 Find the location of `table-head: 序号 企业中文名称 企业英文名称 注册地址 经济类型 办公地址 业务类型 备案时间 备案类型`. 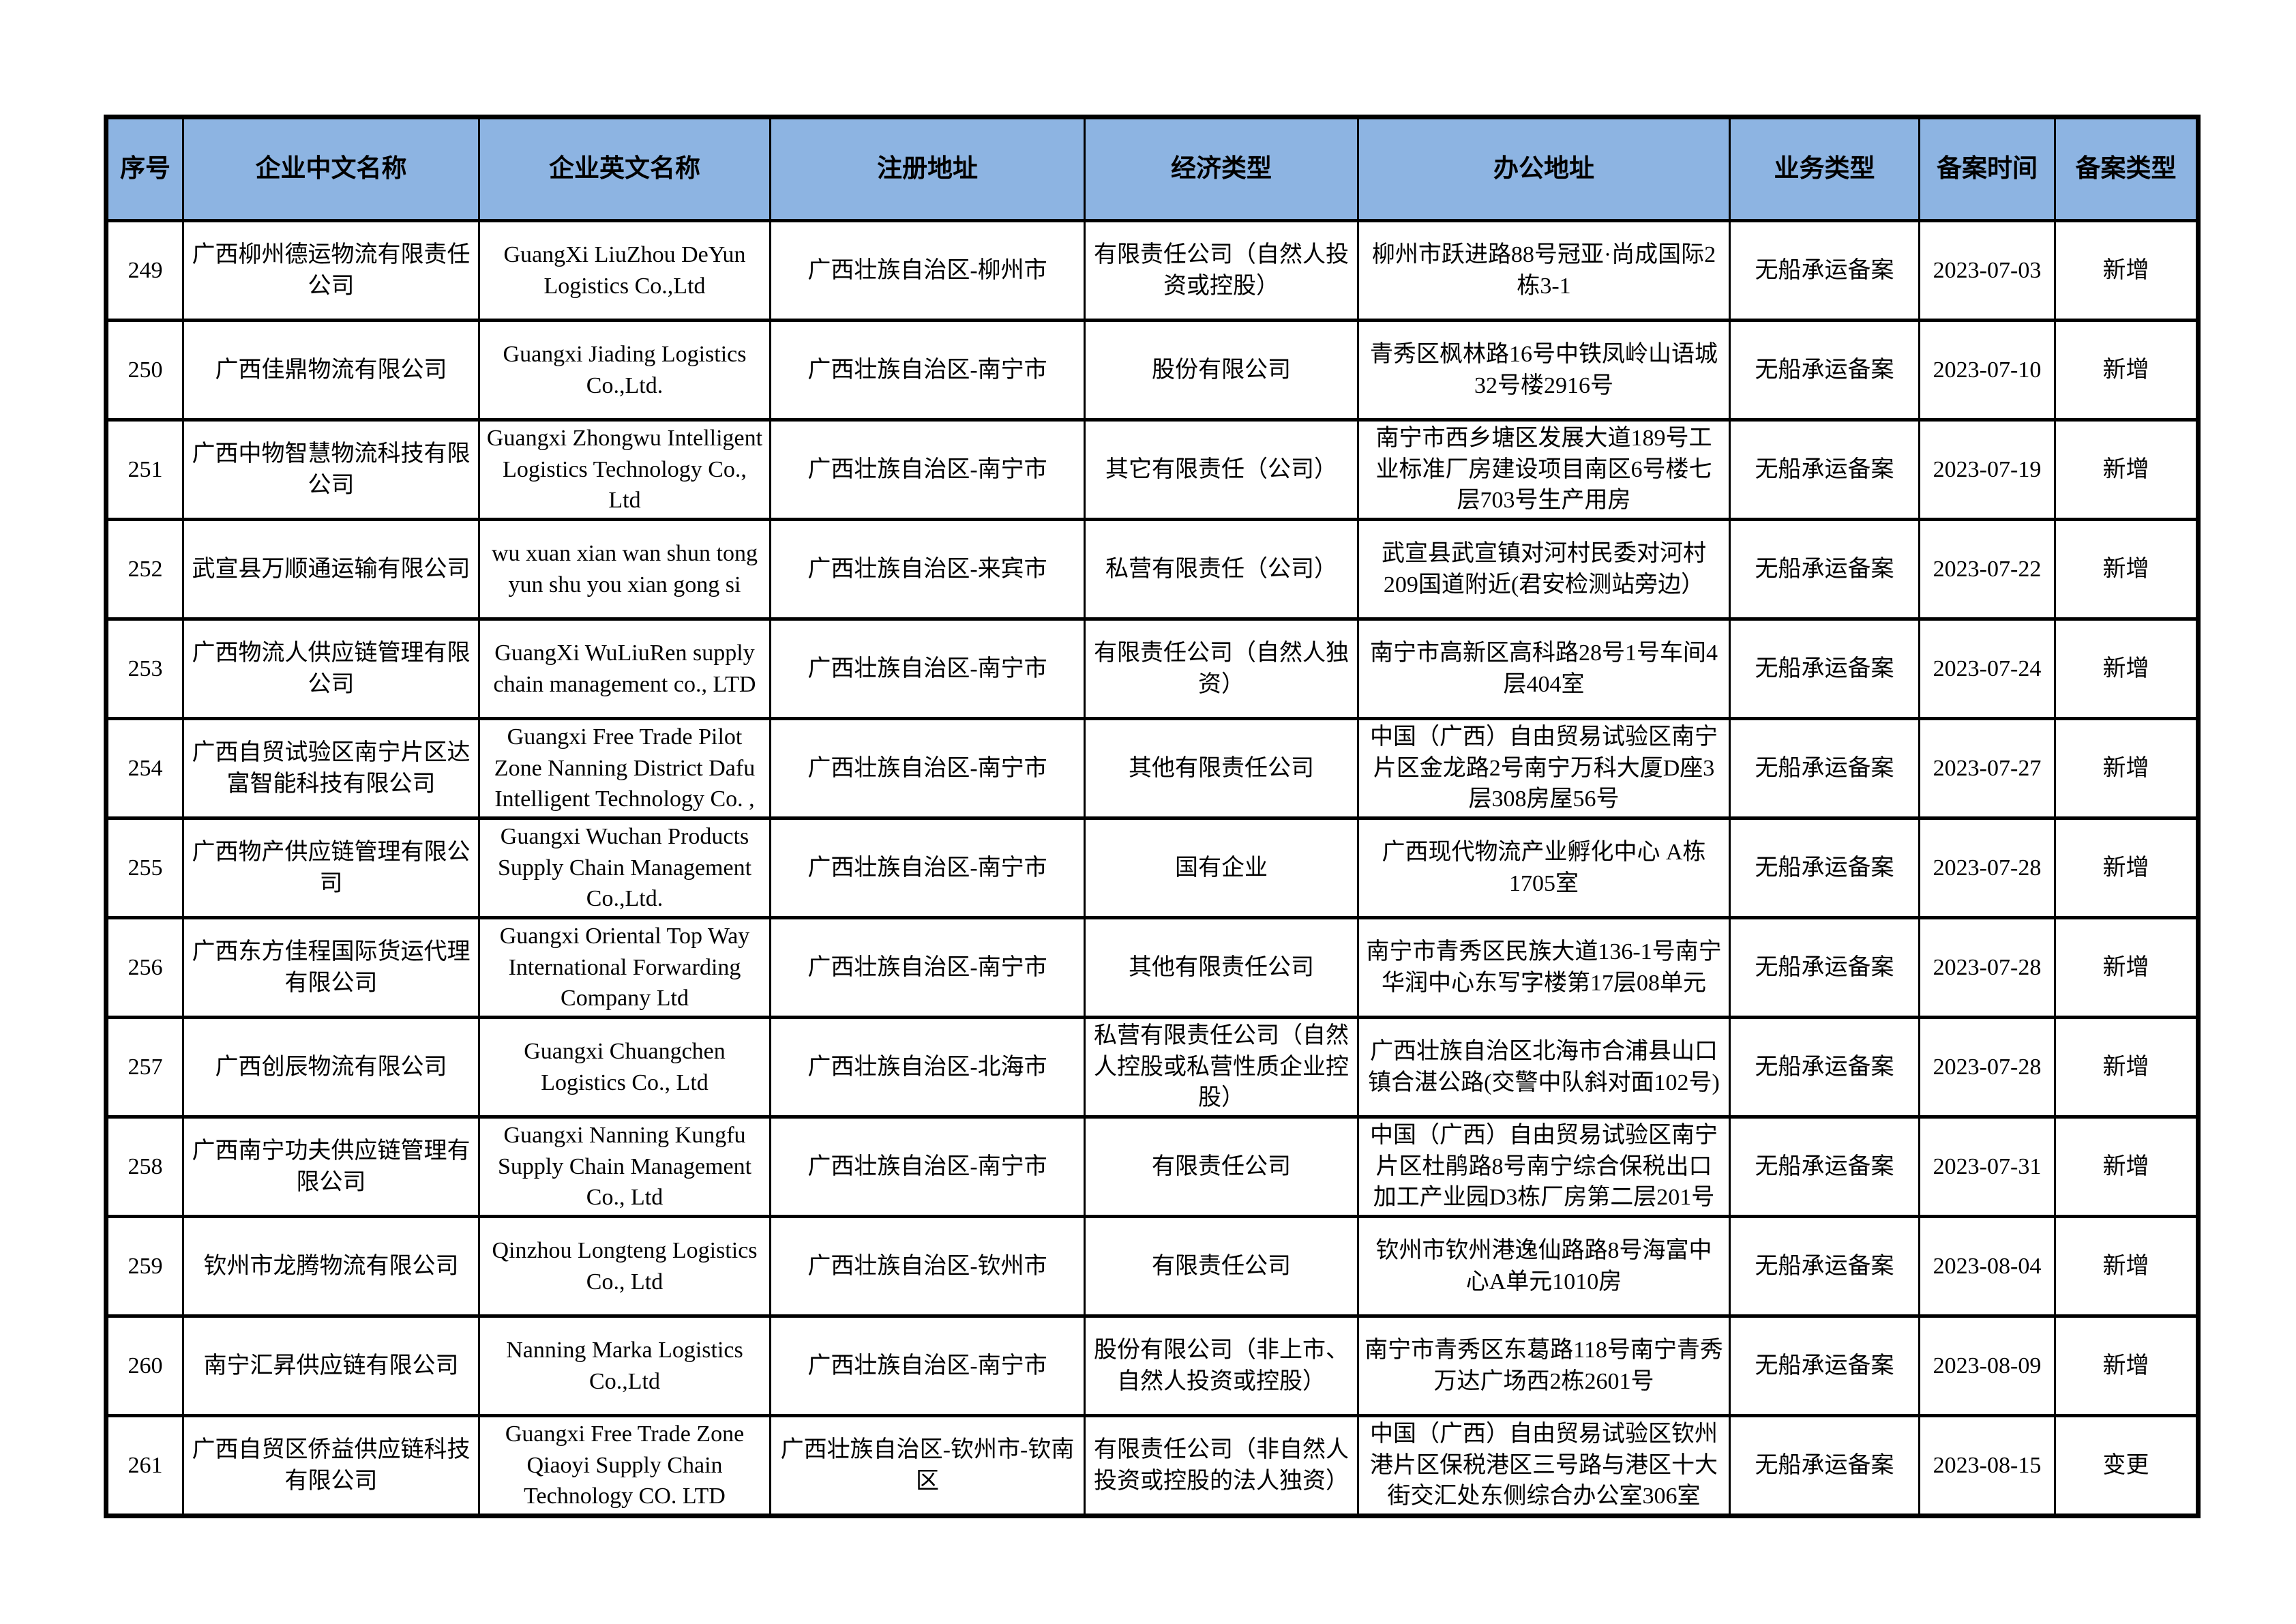

table-head: 序号 企业中文名称 企业英文名称 注册地址 经济类型 办公地址 业务类型 备案时间 备案类型 is located at coordinates (1152, 168).